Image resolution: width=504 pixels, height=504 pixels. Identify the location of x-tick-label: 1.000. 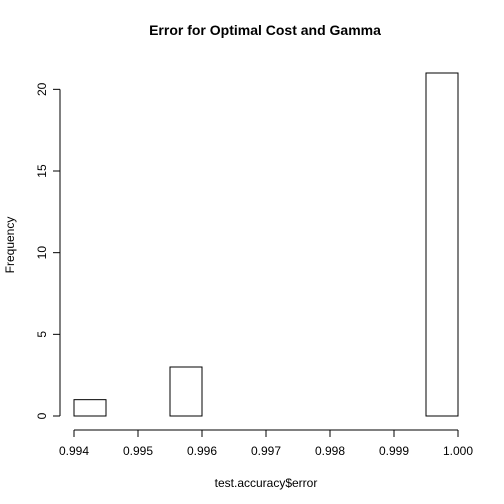
(458, 451).